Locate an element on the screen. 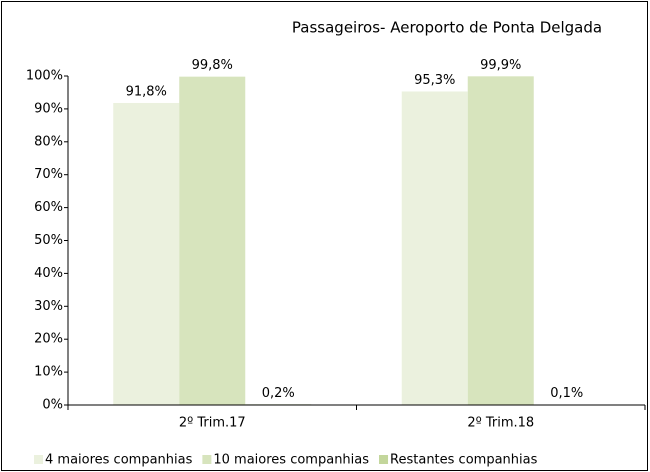 The image size is (650, 472). value-label: 99,8% is located at coordinates (212, 65).